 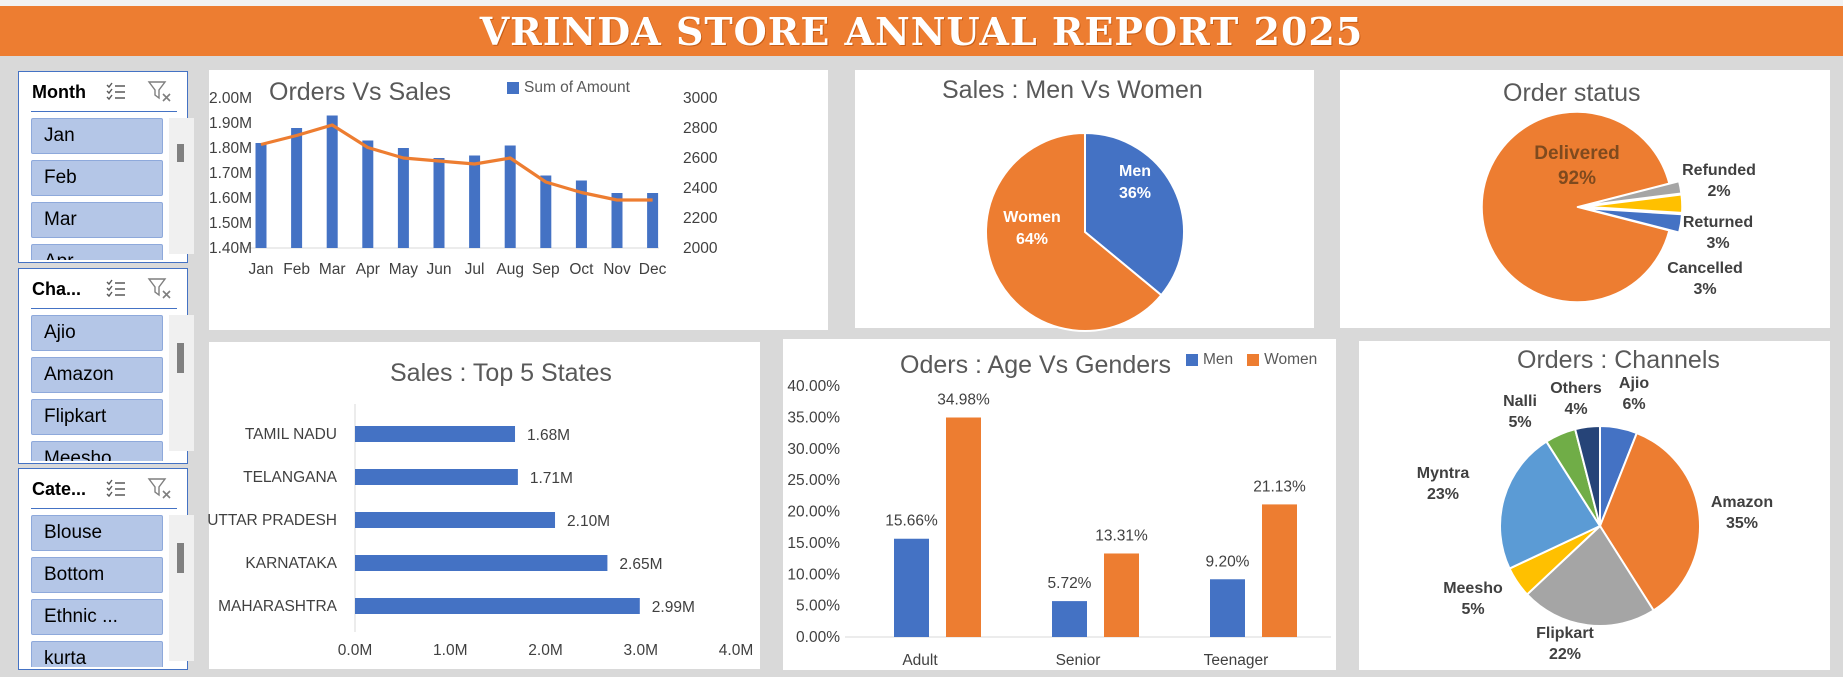 I want to click on month-slicer: Month Jan Feb Mar Apr, so click(x=106, y=167).